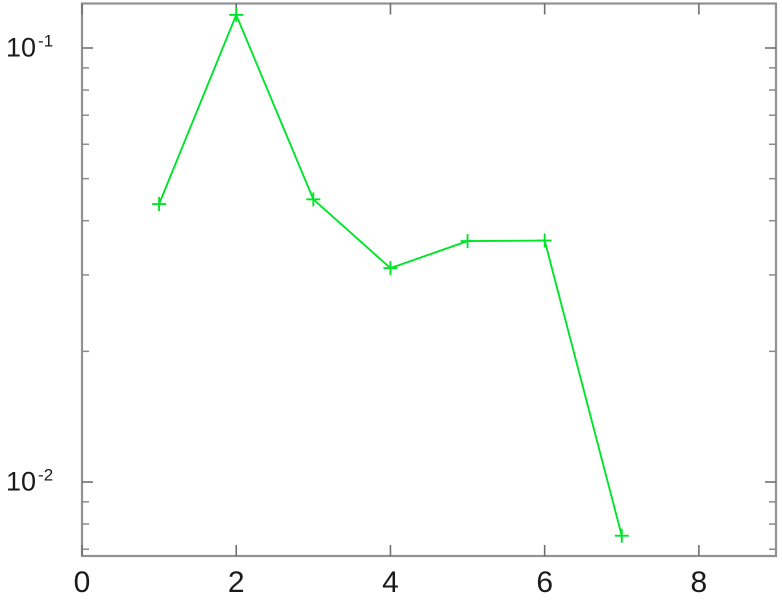 The image size is (782, 600). Describe the element at coordinates (699, 582) in the screenshot. I see `x-tick-label: 8` at that location.